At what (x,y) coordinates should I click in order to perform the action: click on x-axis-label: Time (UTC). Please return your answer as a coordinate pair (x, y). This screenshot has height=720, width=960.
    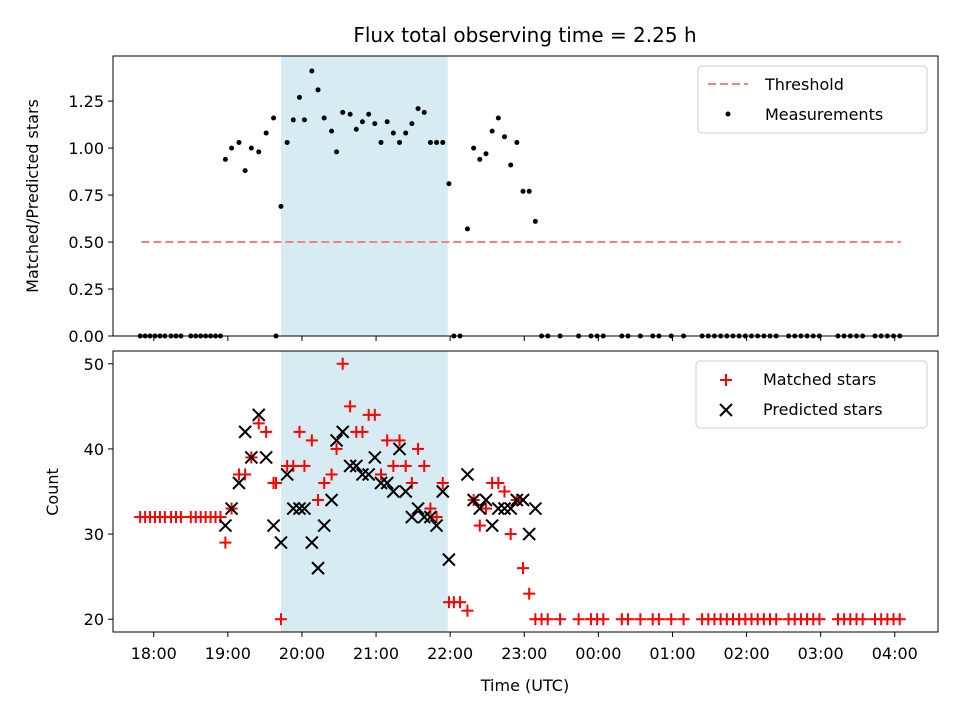
    Looking at the image, I should click on (524, 685).